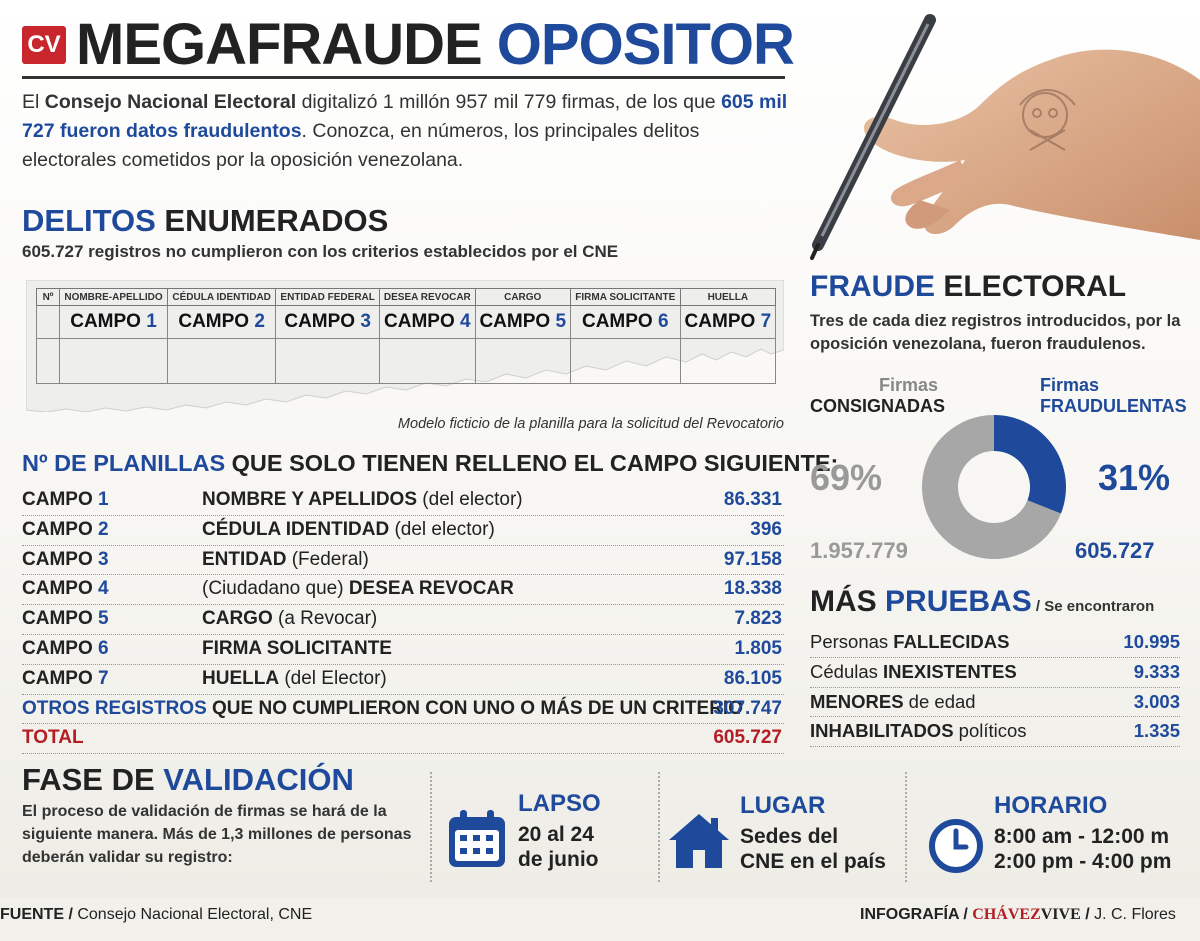 This screenshot has width=1200, height=941. What do you see at coordinates (783, 805) in the screenshot?
I see `lugar-title: LUGAR` at bounding box center [783, 805].